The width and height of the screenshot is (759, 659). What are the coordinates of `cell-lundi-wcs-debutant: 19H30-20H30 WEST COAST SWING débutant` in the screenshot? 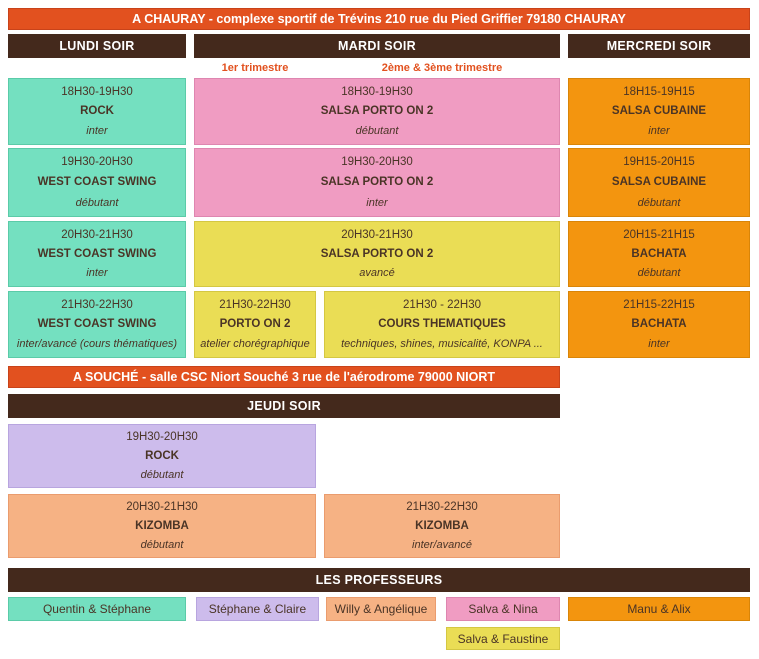 It's located at (97, 182).